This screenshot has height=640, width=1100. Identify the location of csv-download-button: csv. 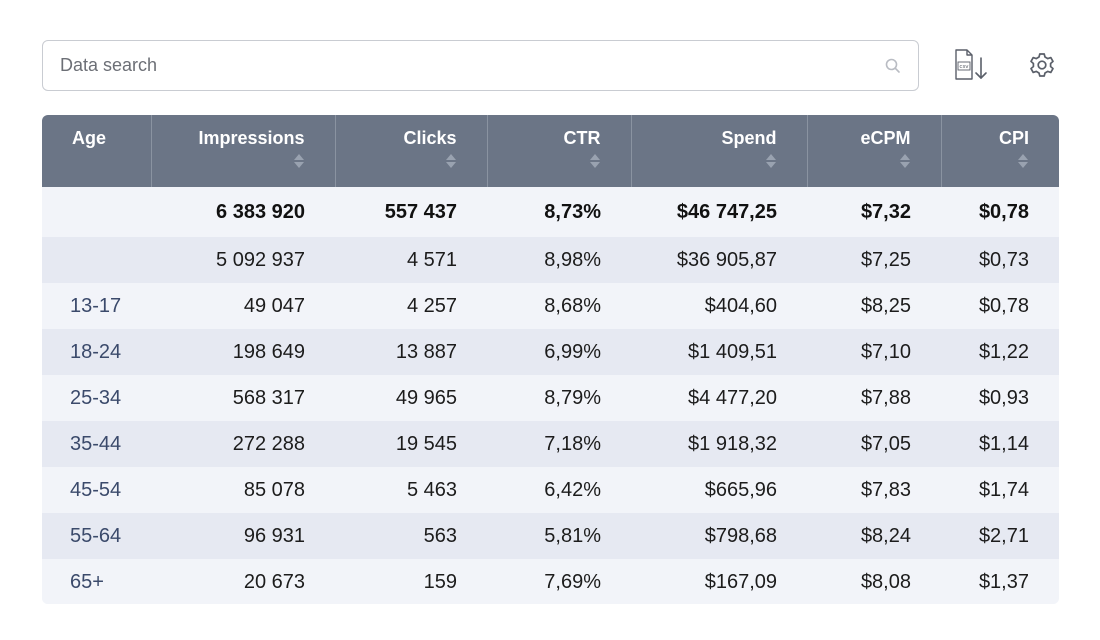
(971, 66).